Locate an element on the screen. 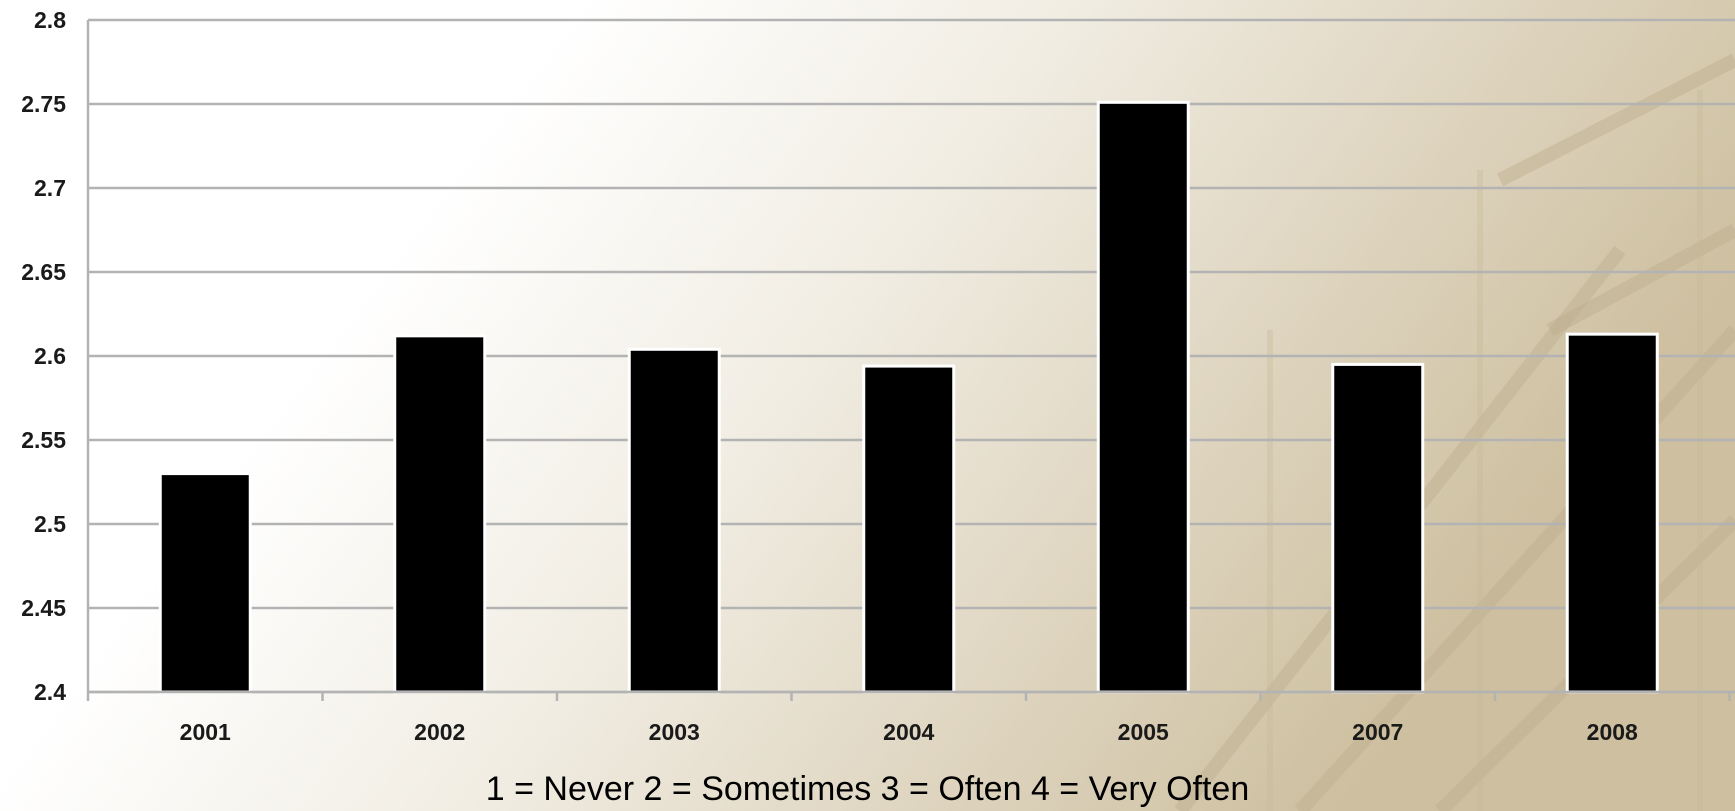  y-tick-label: 2.5 is located at coordinates (50, 524).